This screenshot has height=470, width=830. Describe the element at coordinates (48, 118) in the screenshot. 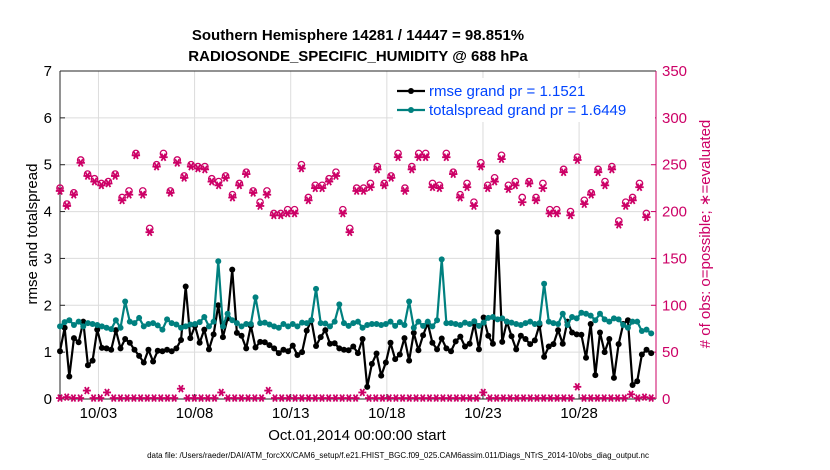

I see `y-tick-label: 6` at that location.